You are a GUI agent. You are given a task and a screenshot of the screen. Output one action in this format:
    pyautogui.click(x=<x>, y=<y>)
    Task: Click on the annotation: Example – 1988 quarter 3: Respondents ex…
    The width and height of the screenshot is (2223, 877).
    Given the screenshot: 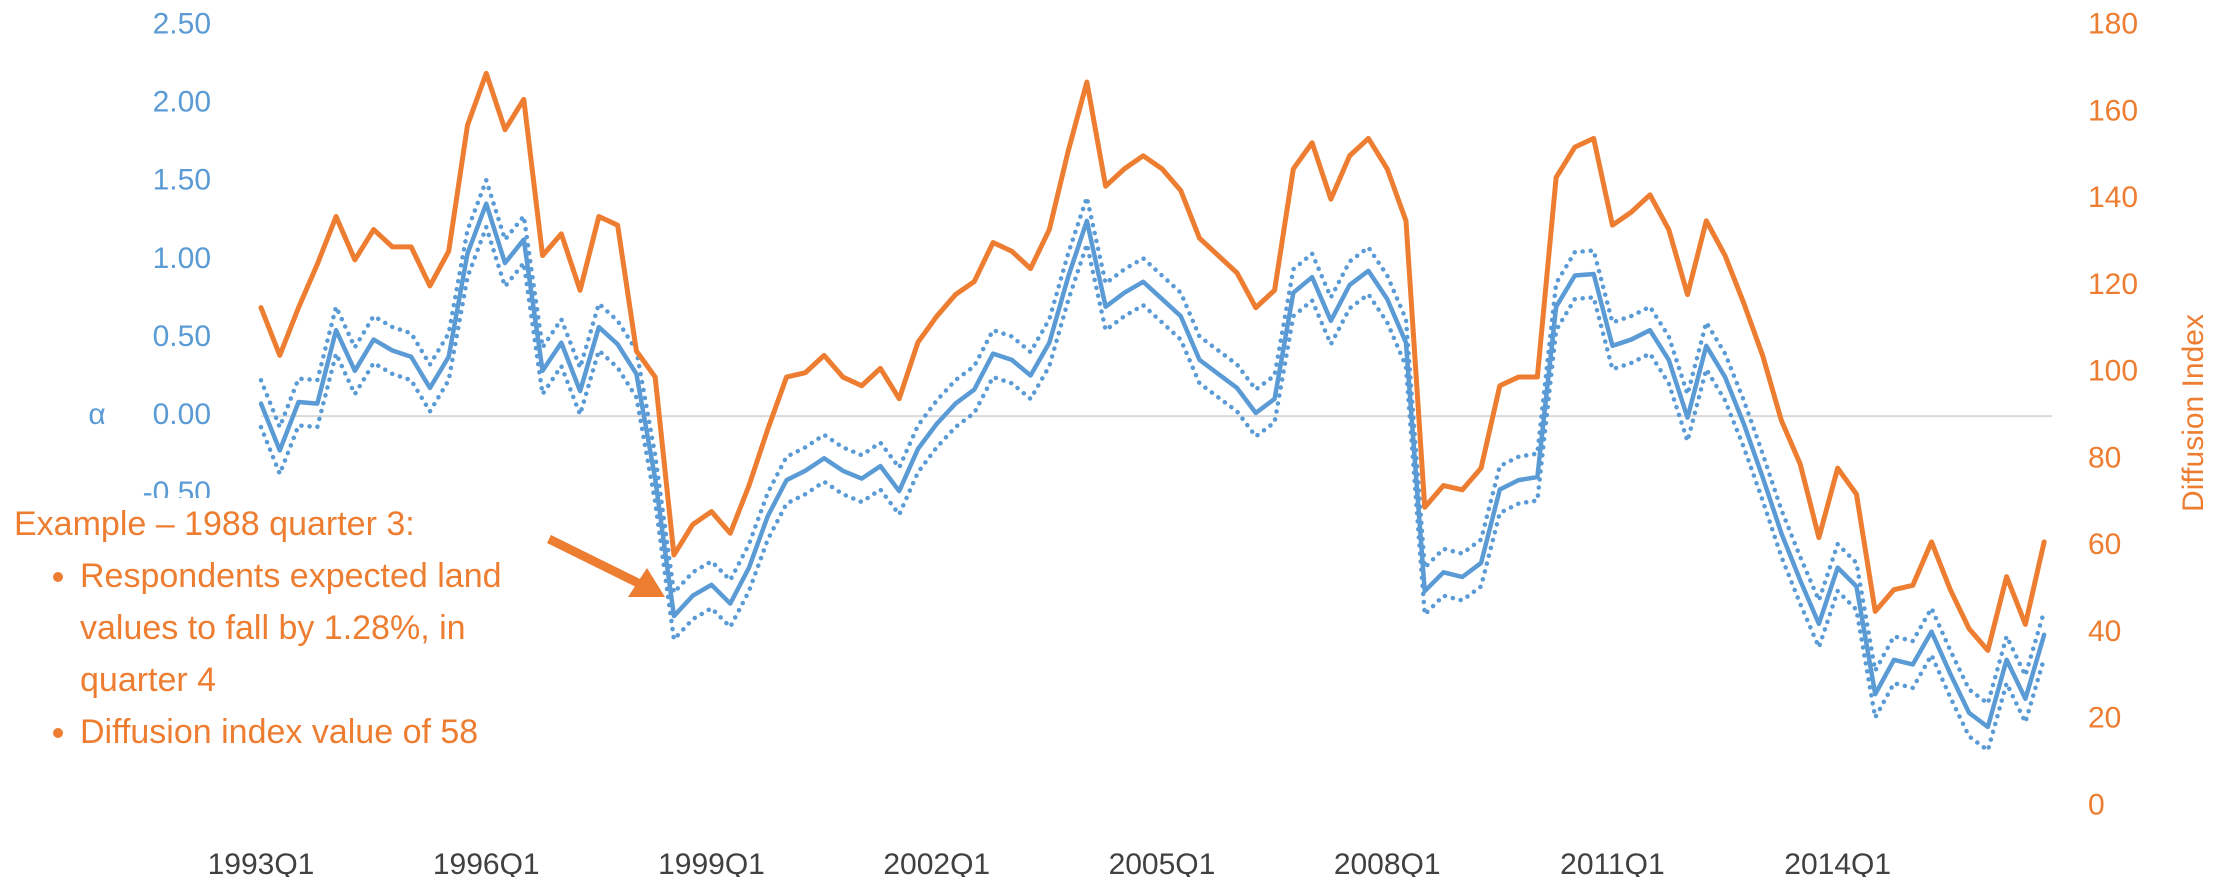 What is the action you would take?
    pyautogui.click(x=288, y=669)
    